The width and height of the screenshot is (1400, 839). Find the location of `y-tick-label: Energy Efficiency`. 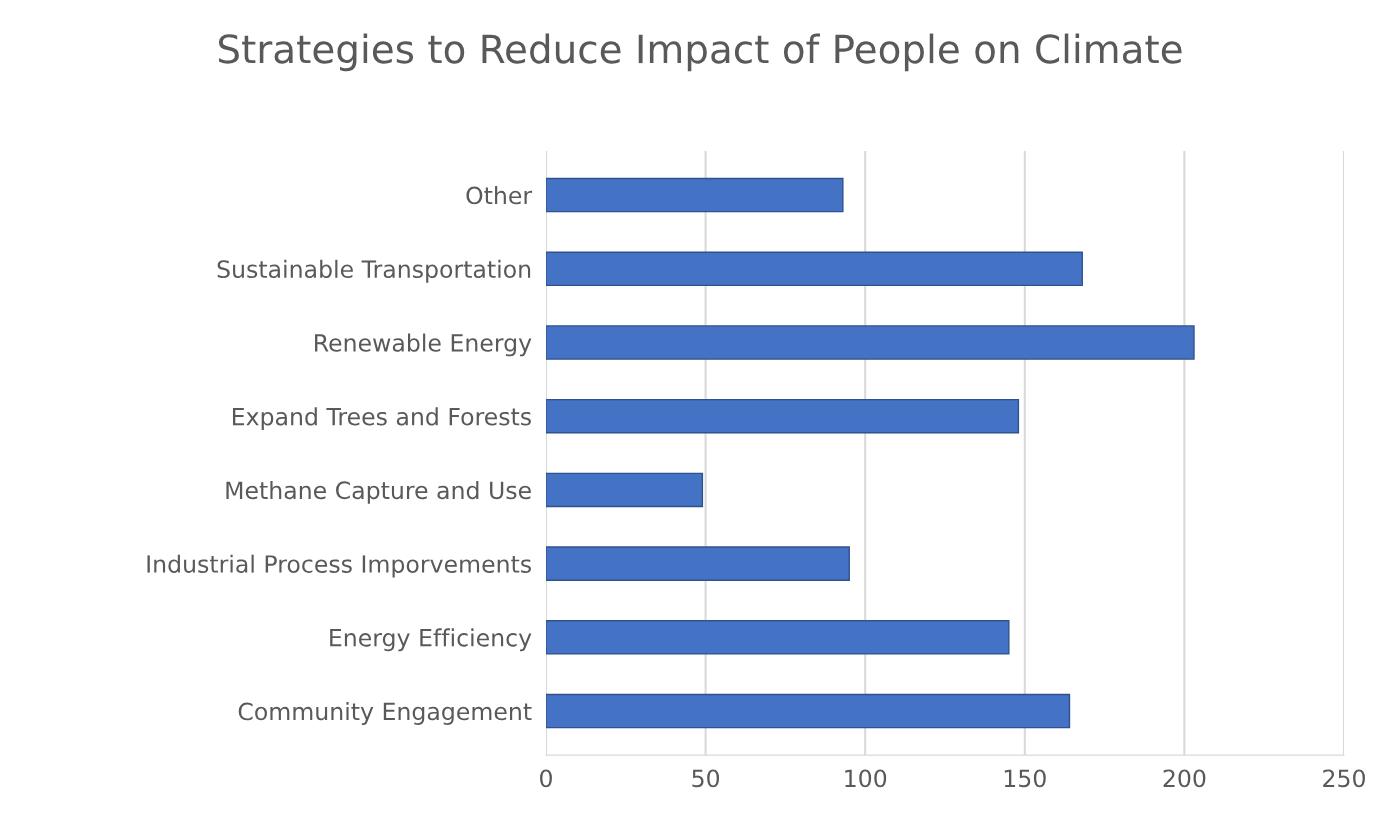

y-tick-label: Energy Efficiency is located at coordinates (431, 640).